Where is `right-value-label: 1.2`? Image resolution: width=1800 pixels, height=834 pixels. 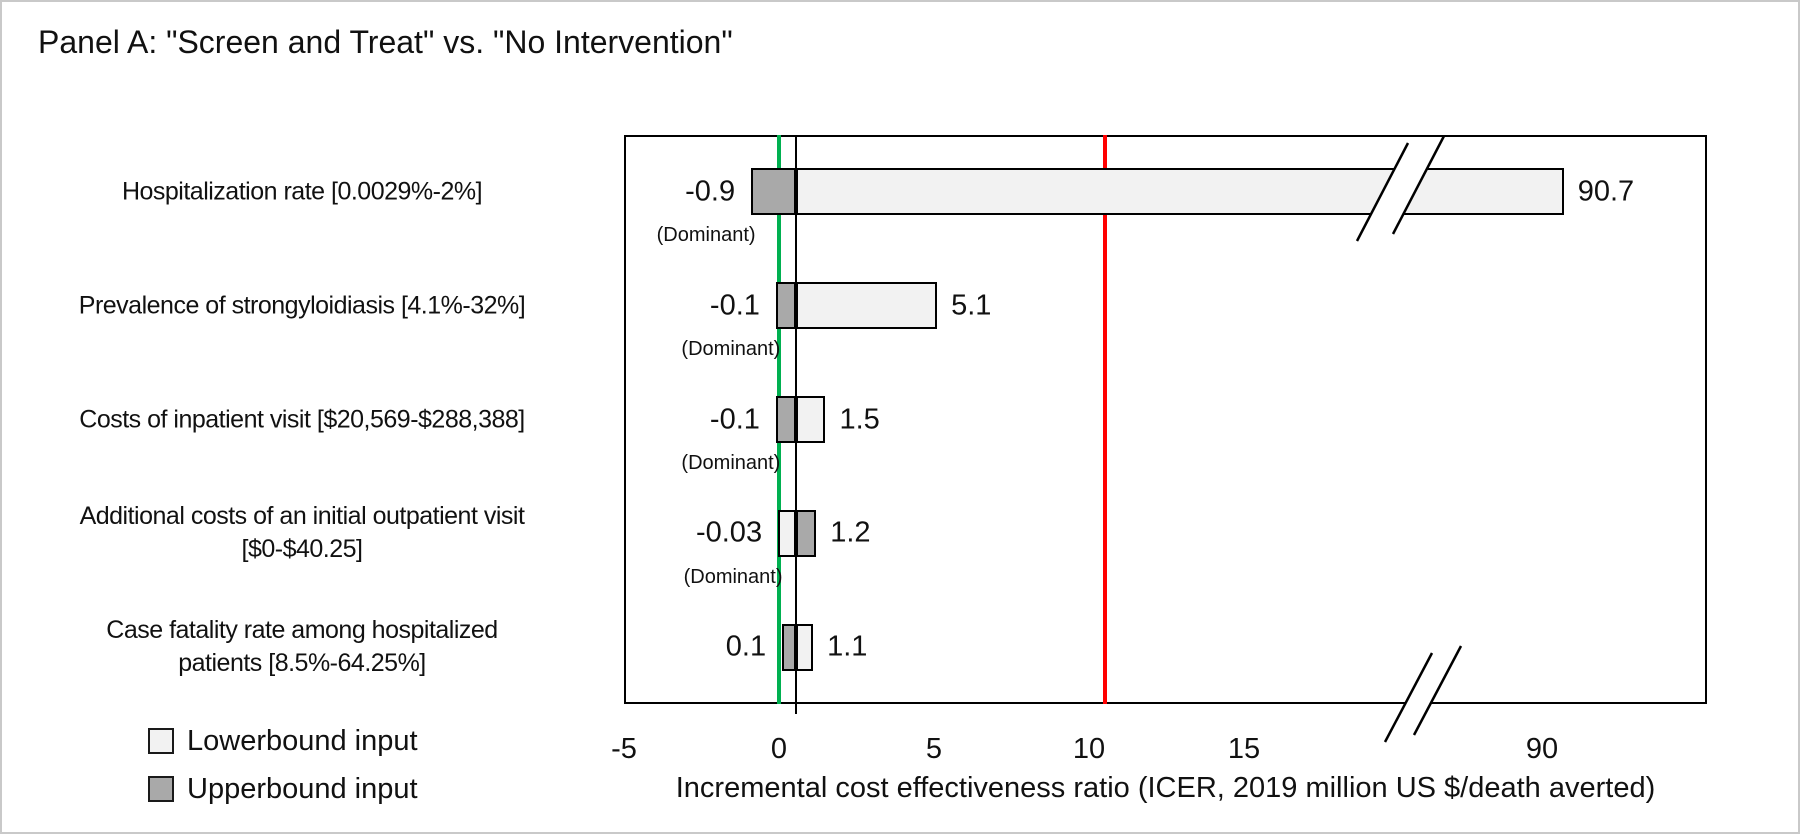 right-value-label: 1.2 is located at coordinates (850, 532).